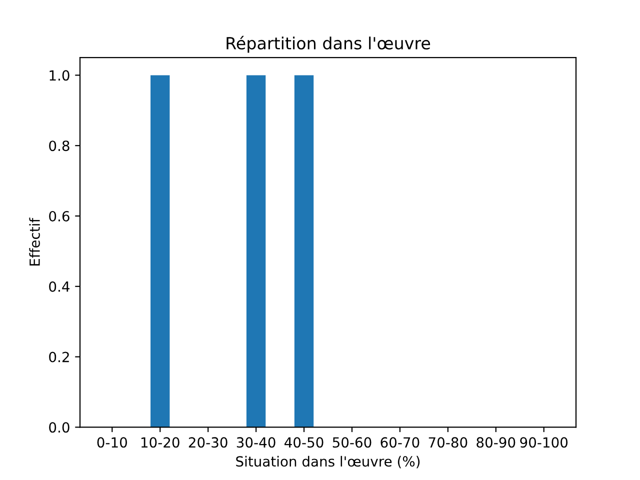 The width and height of the screenshot is (640, 480). I want to click on y-tick-label: 0.6, so click(59, 216).